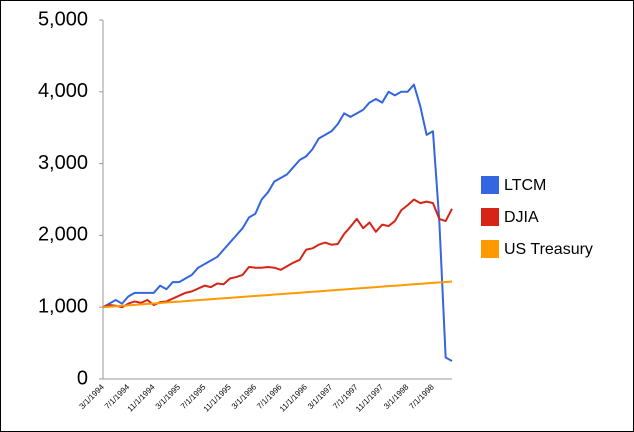 This screenshot has width=634, height=432. Describe the element at coordinates (63, 163) in the screenshot. I see `y-tick-label: 3,000` at that location.